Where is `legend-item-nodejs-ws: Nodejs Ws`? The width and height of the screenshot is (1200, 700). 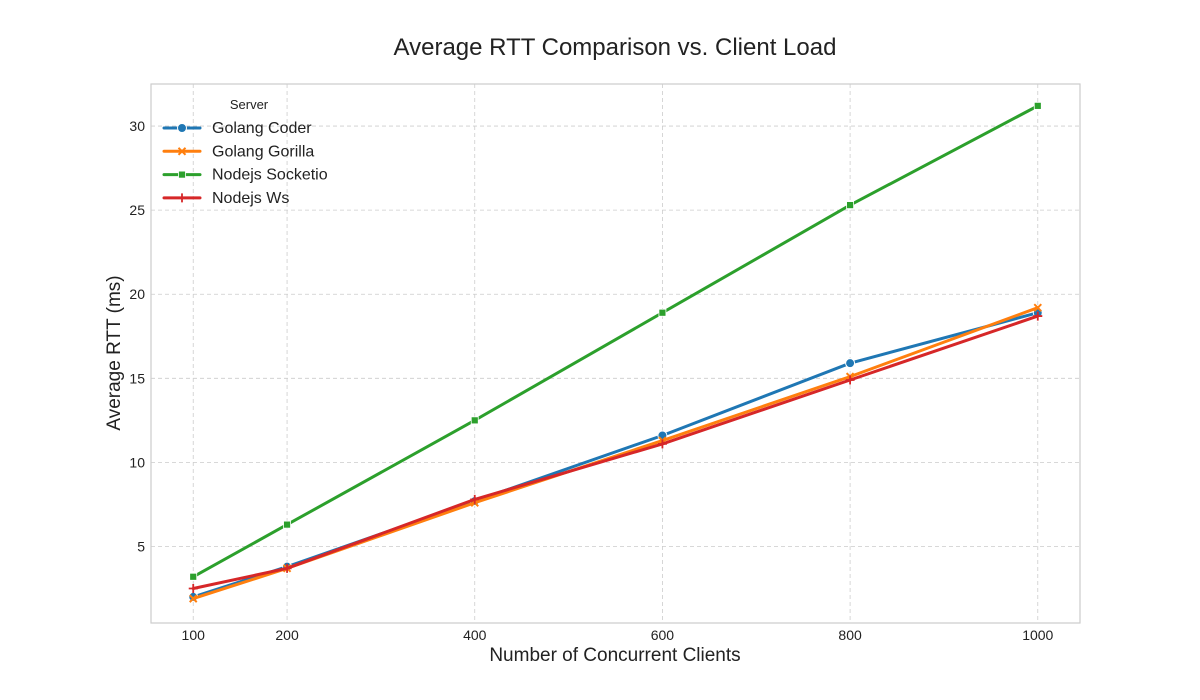 legend-item-nodejs-ws: Nodejs Ws is located at coordinates (225, 198).